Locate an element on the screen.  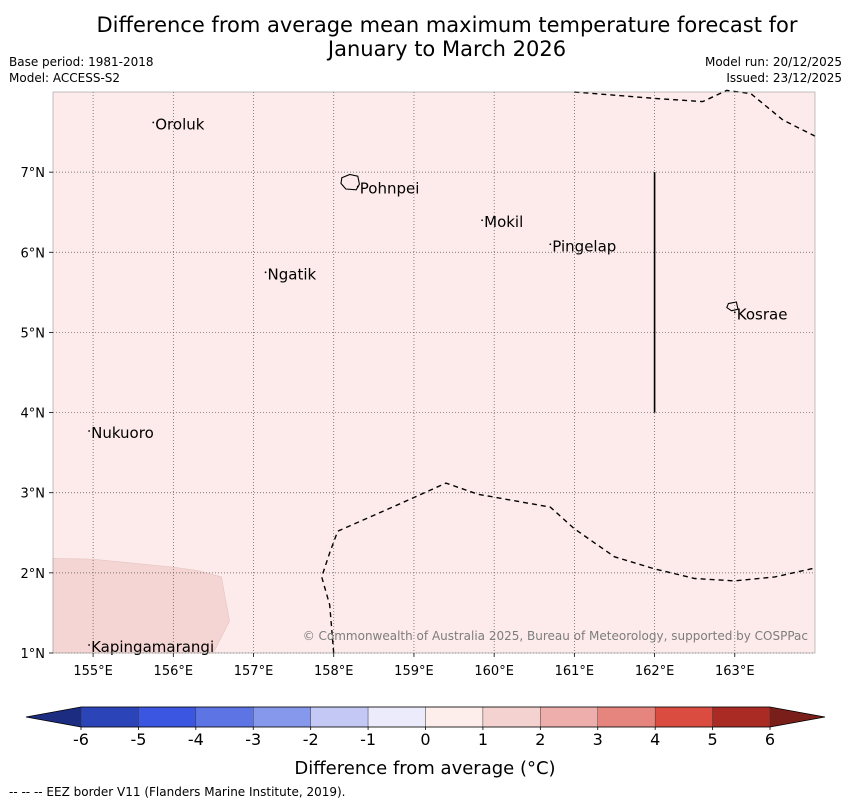
colorbar-tick-label: -6 is located at coordinates (81, 739).